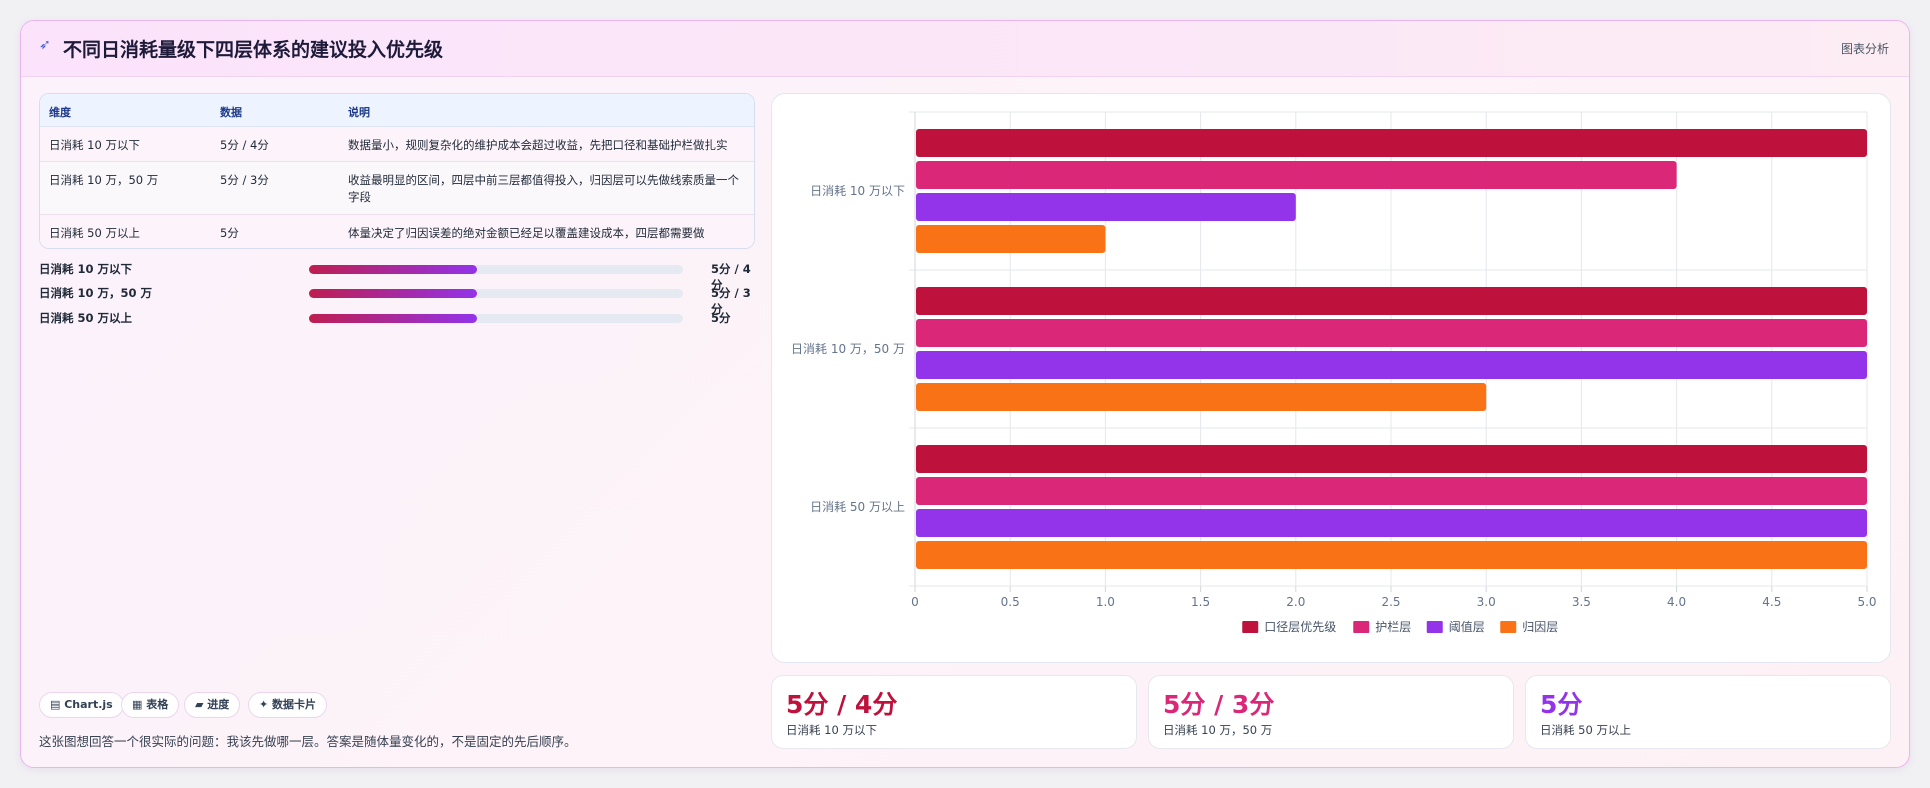  What do you see at coordinates (954, 712) in the screenshot?
I see `stat-card: 5分 / 4分 日消耗 10 万以下` at bounding box center [954, 712].